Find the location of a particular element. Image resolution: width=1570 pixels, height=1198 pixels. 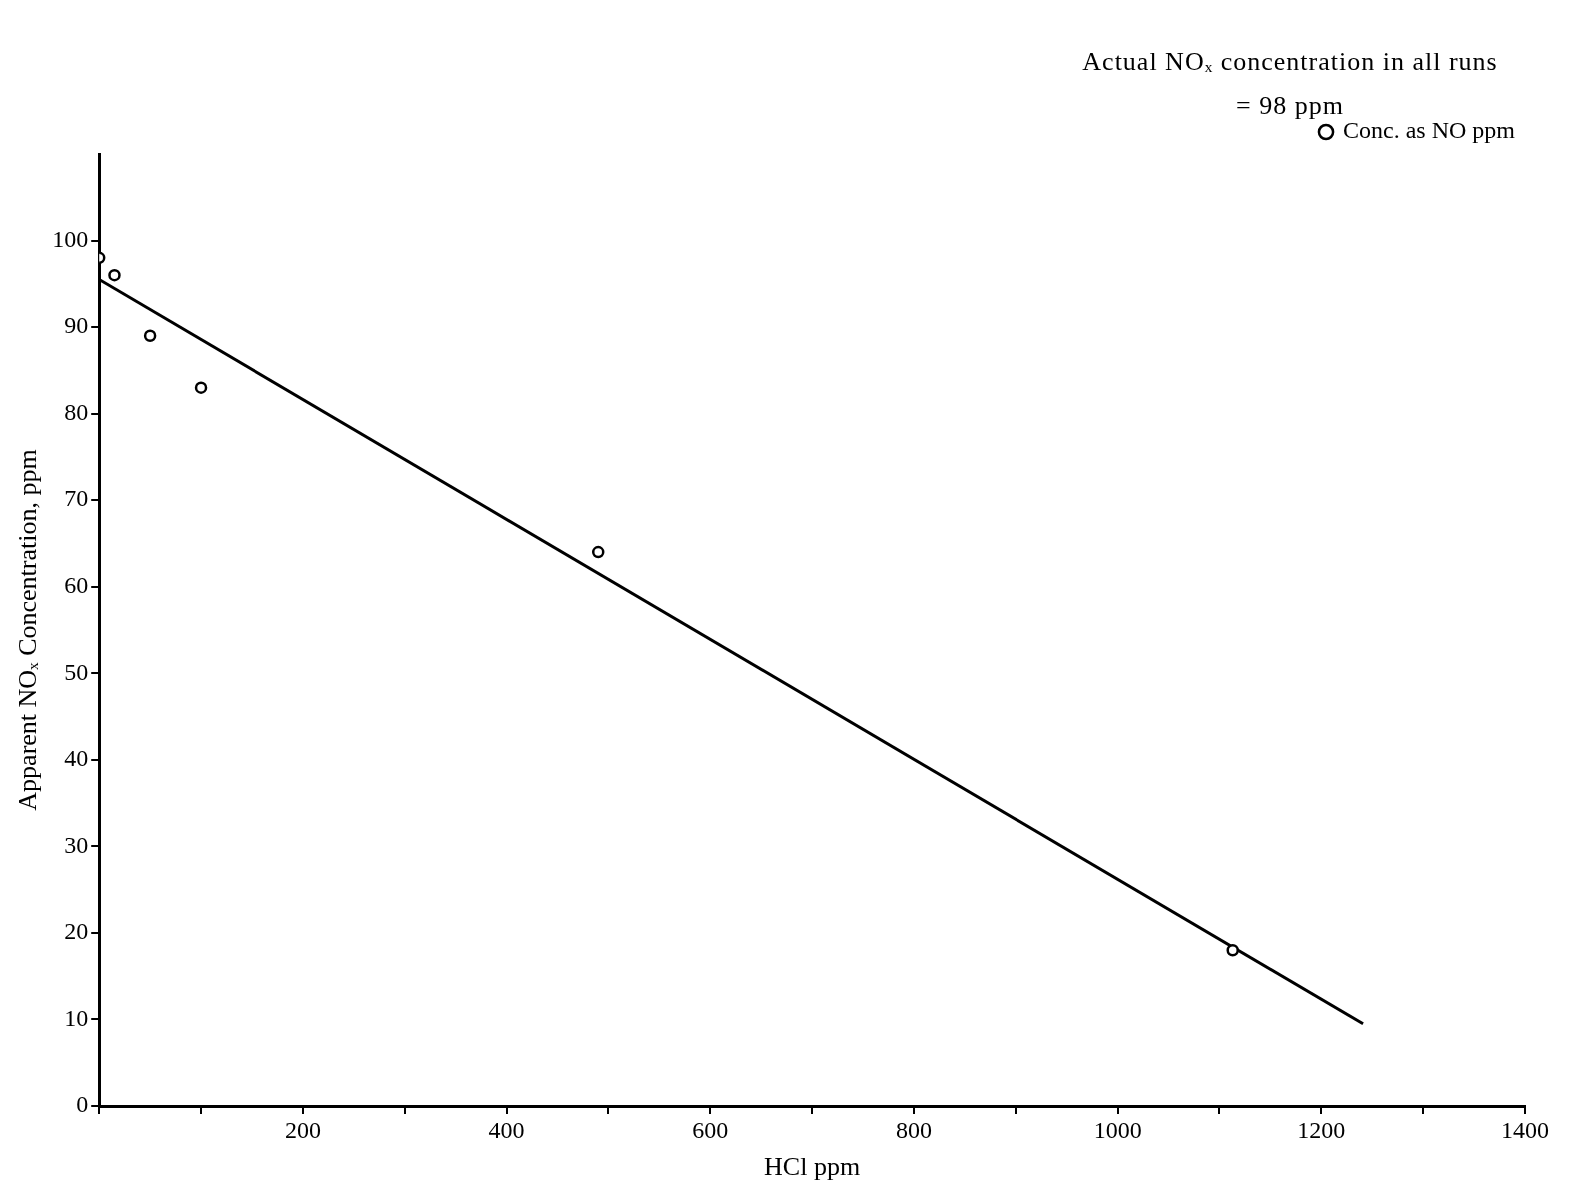

x-tick-label: 200 is located at coordinates (302, 1129).